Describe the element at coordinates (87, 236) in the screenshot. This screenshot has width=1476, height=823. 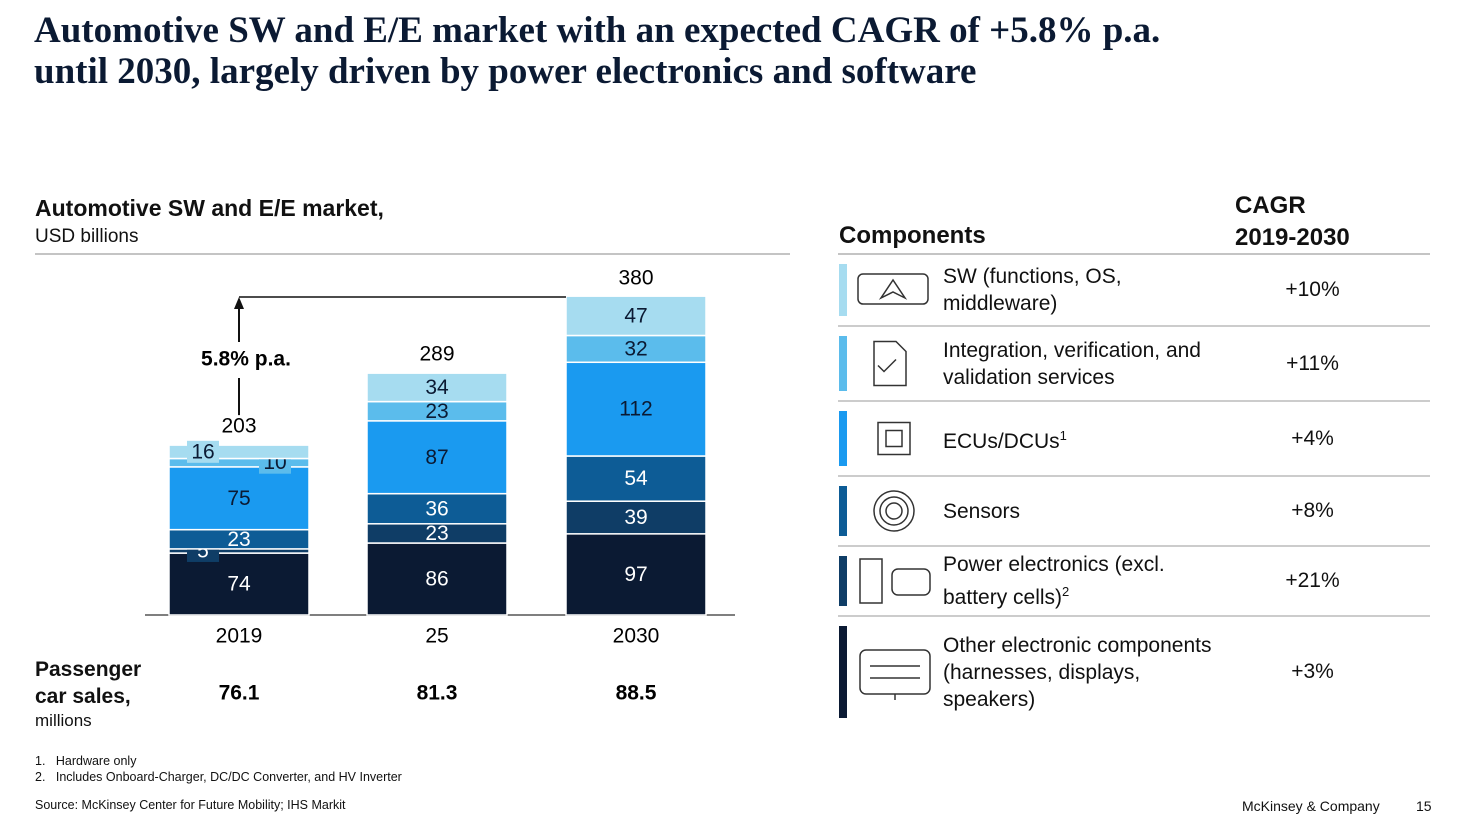
I see `chart-subtitle: USD billions` at that location.